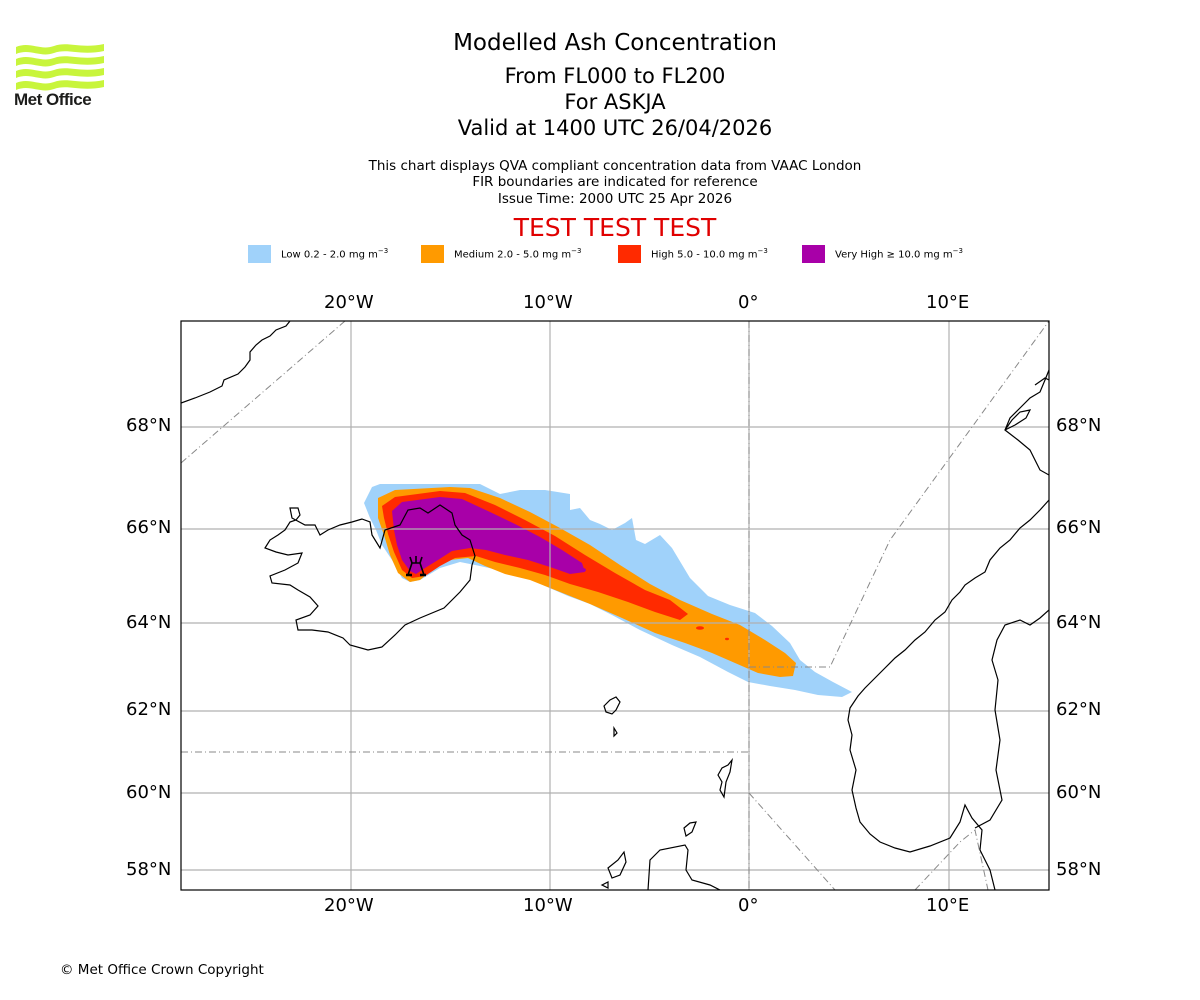  What do you see at coordinates (259, 254) in the screenshot?
I see `legend-swatch-low` at bounding box center [259, 254].